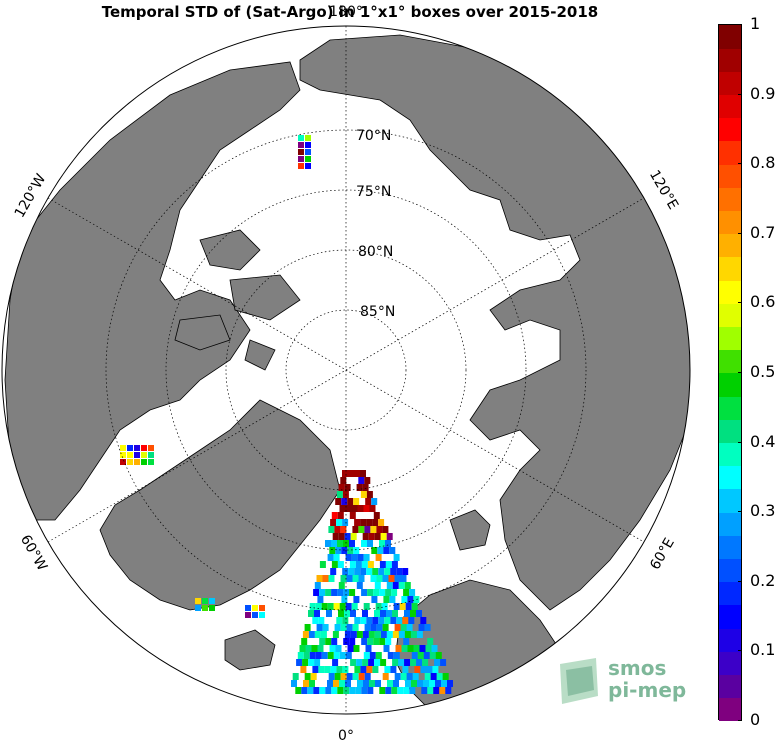 The height and width of the screenshot is (746, 781). Describe the element at coordinates (730, 373) in the screenshot. I see `colorbar` at that location.